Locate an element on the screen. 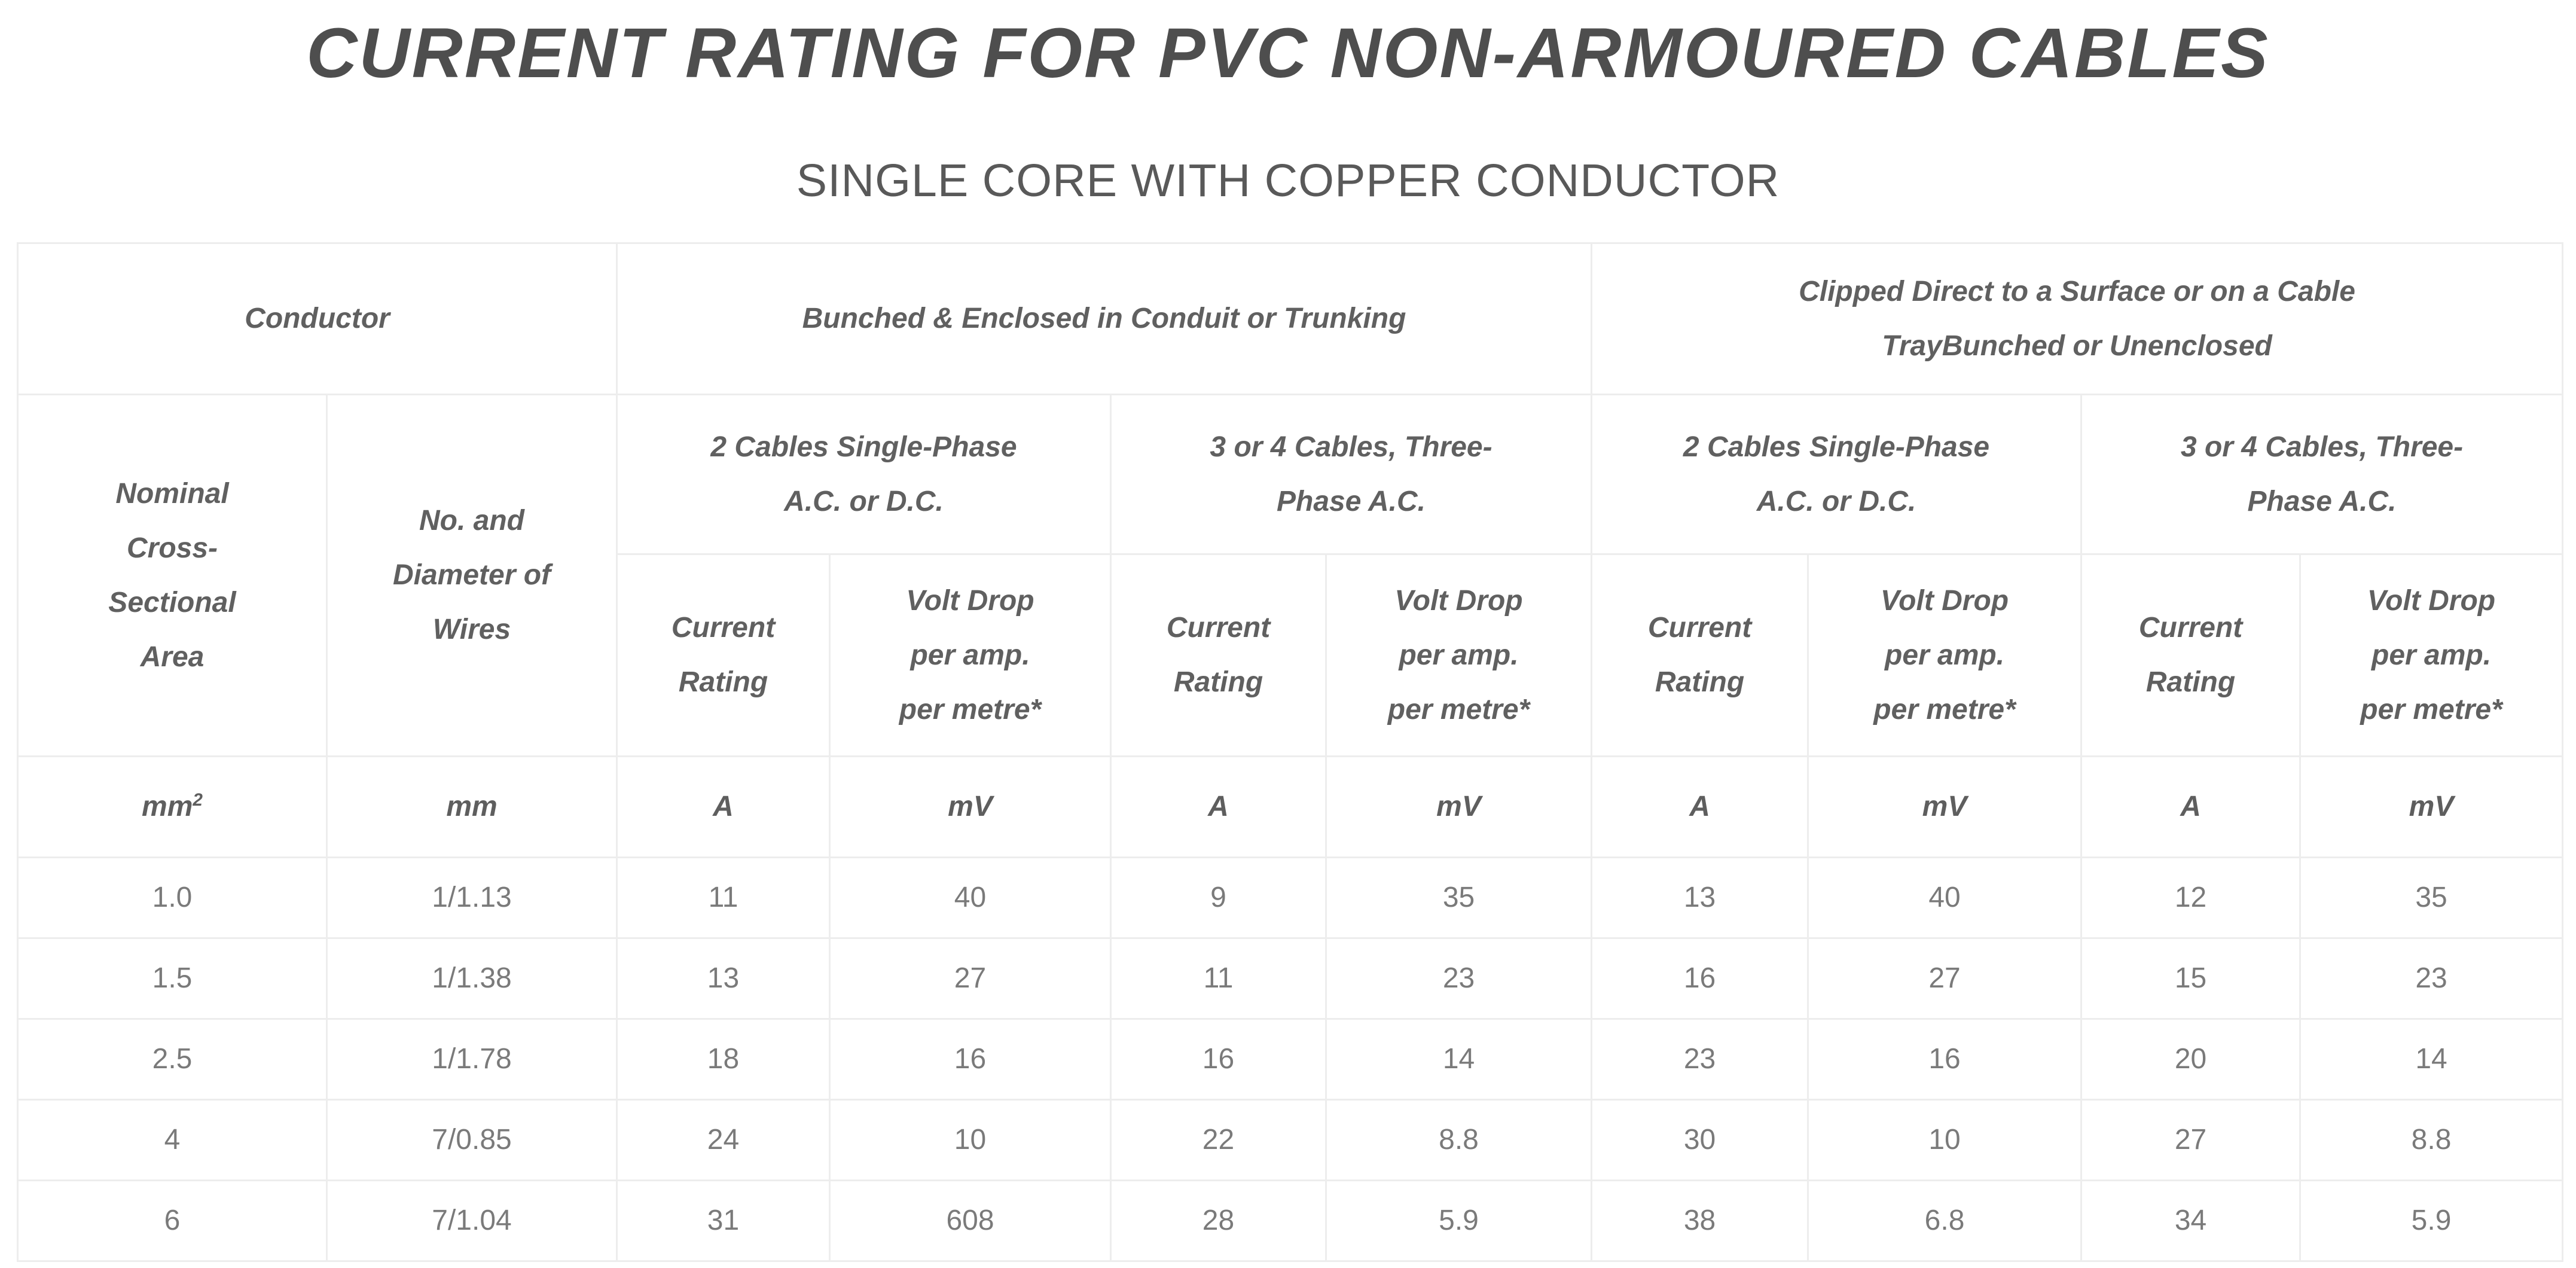  data-cell: 11 is located at coordinates (723, 897).